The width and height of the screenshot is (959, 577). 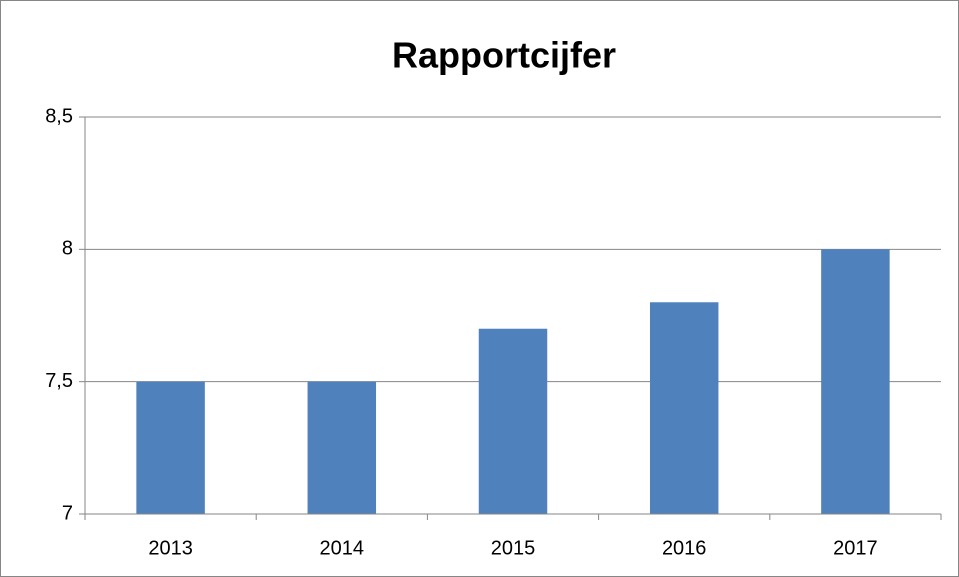 I want to click on y-tick-label: 8,5, so click(x=59, y=116).